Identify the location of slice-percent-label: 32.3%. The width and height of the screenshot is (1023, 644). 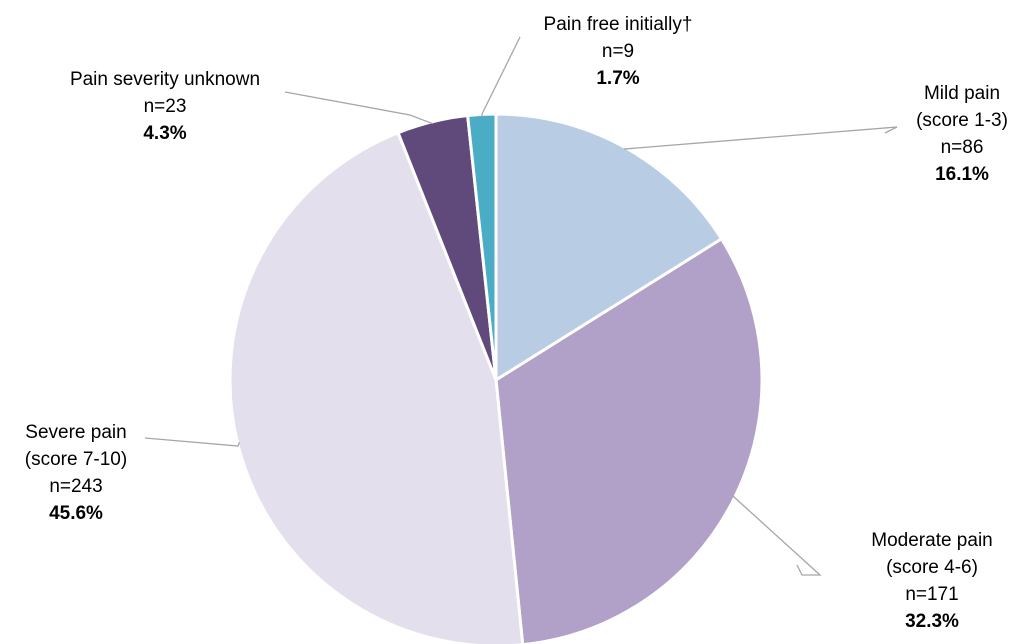
(932, 621).